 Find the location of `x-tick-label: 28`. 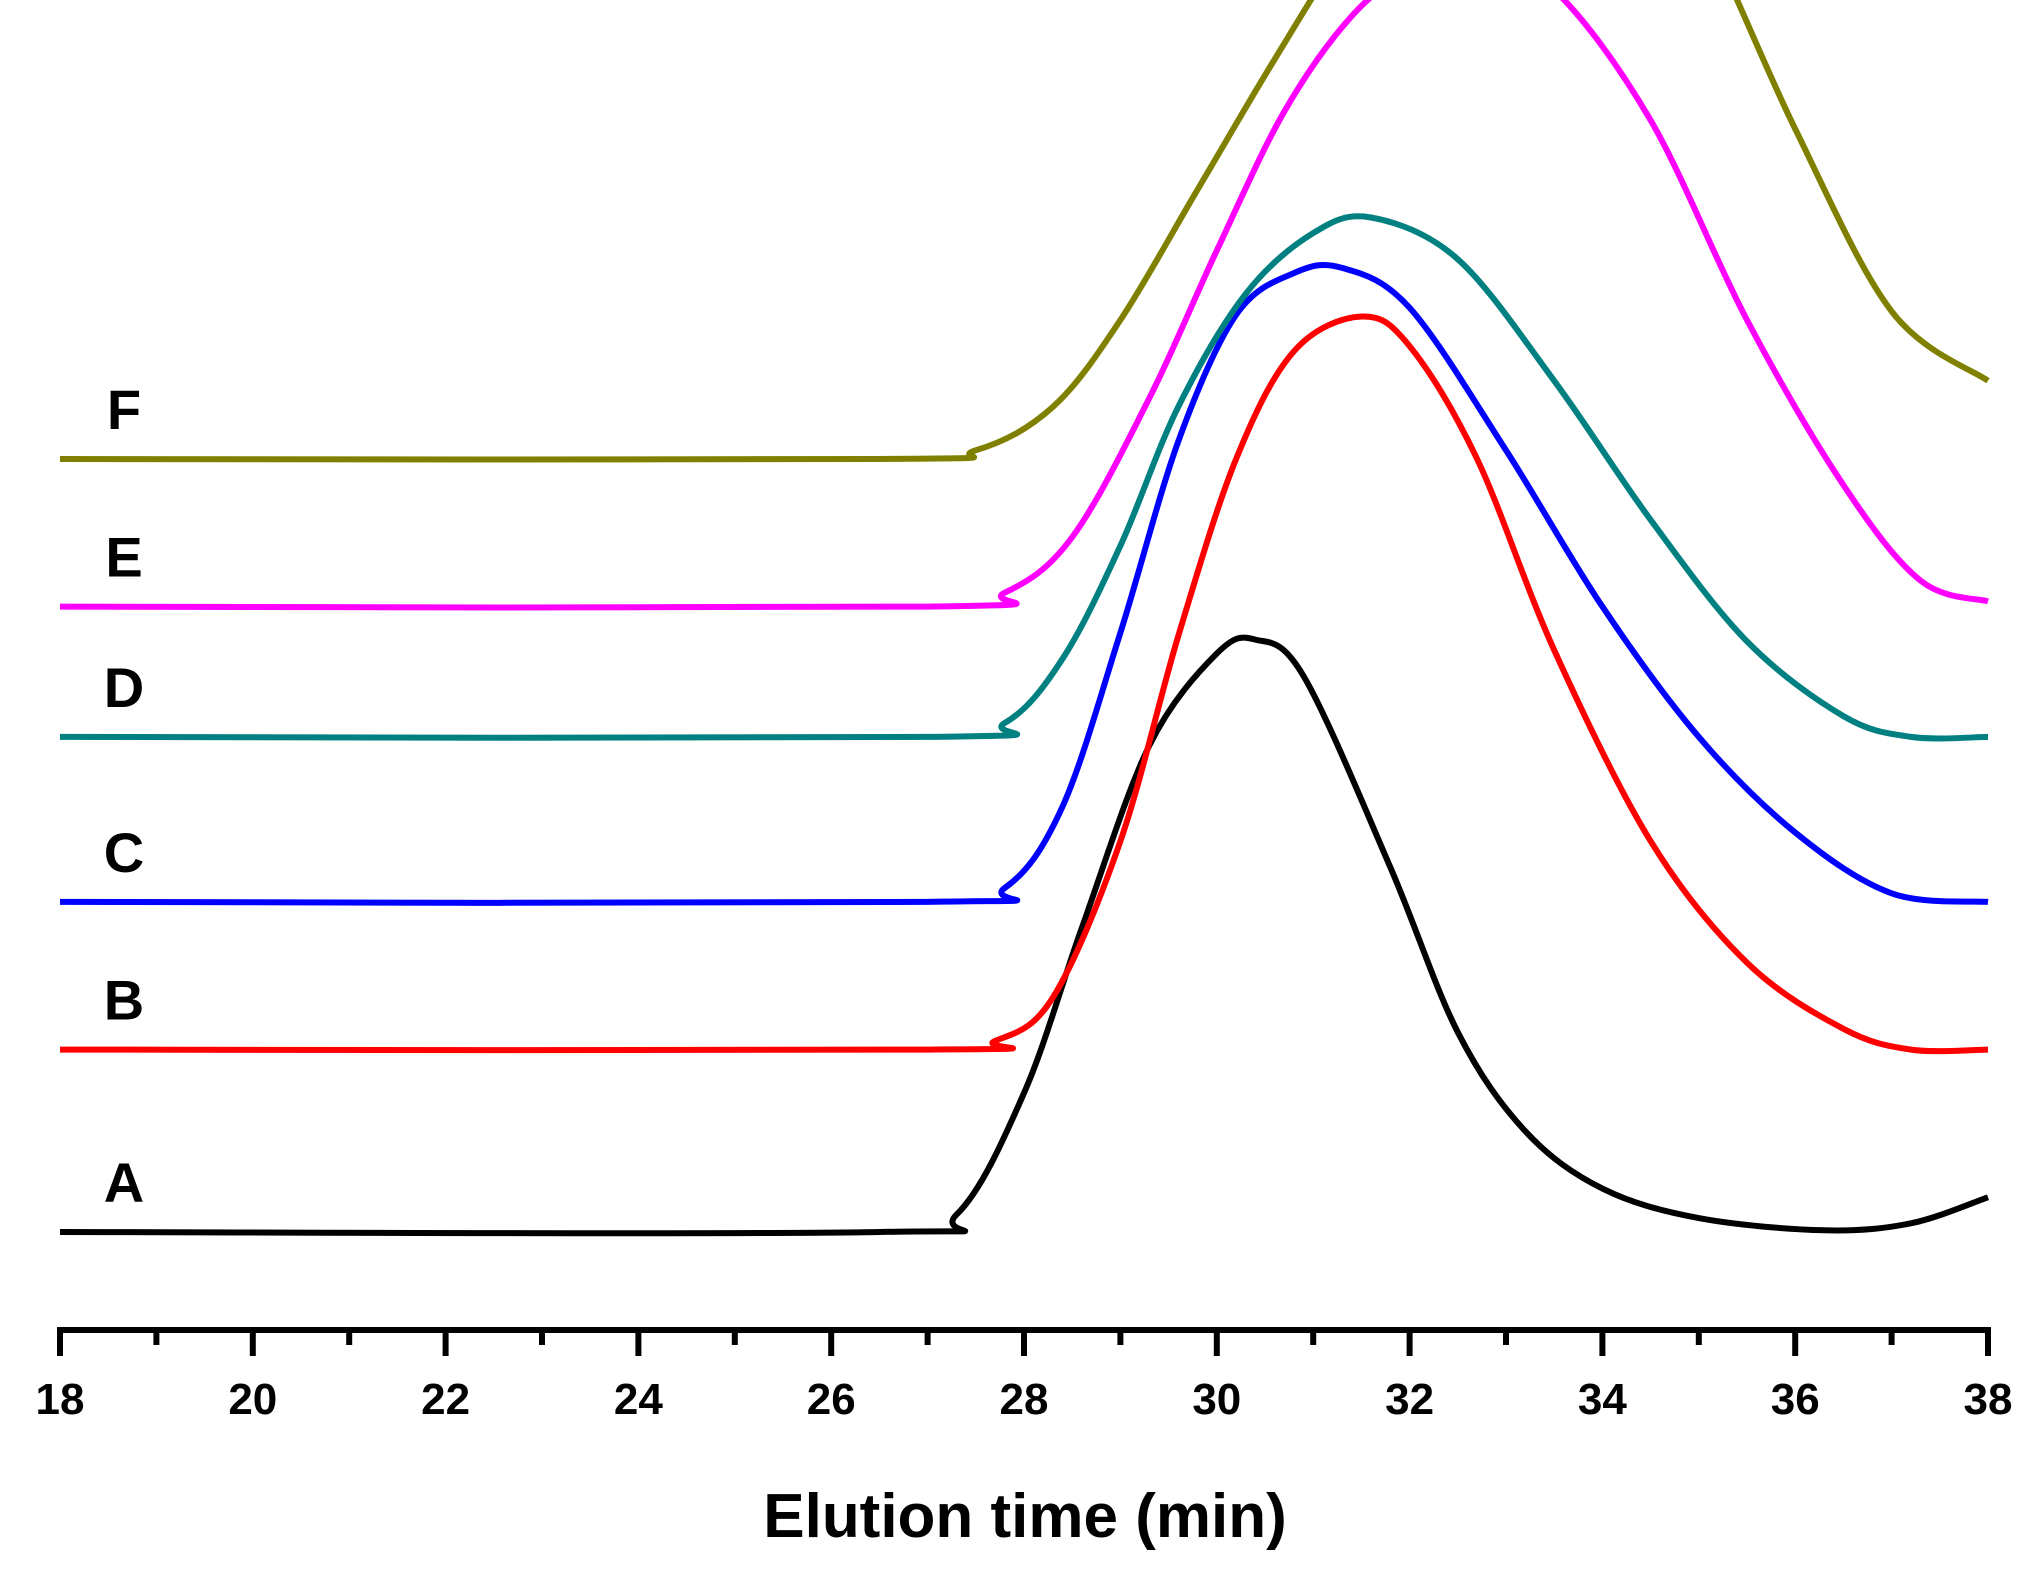

x-tick-label: 28 is located at coordinates (1024, 1399).